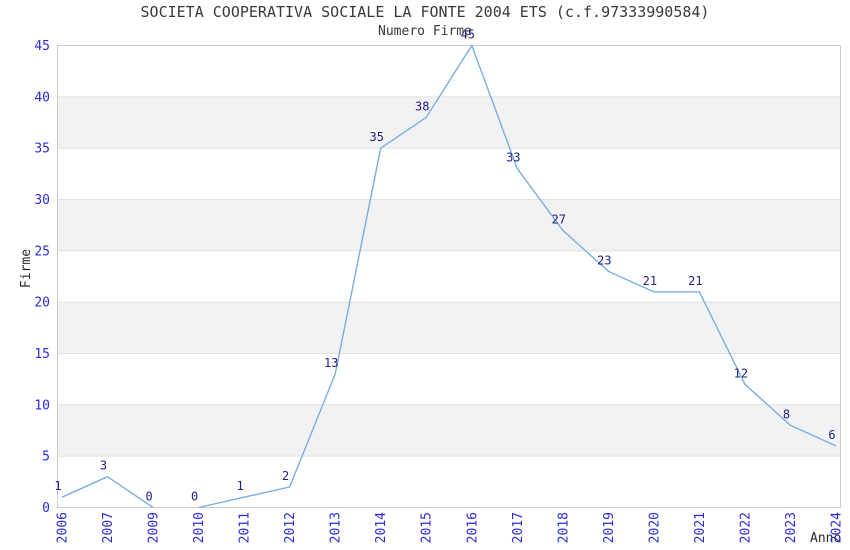 The image size is (850, 550). What do you see at coordinates (513, 158) in the screenshot?
I see `point-label: 33` at bounding box center [513, 158].